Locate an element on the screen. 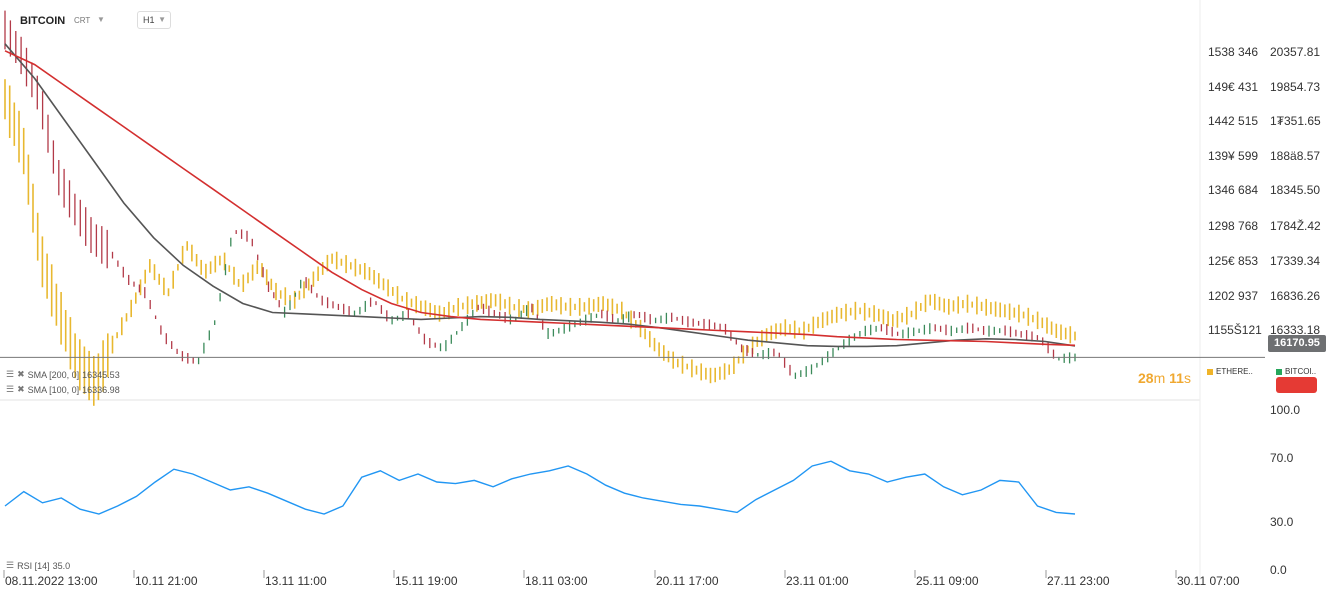  x-tick-label: 15.11 19:00 is located at coordinates (426, 581).